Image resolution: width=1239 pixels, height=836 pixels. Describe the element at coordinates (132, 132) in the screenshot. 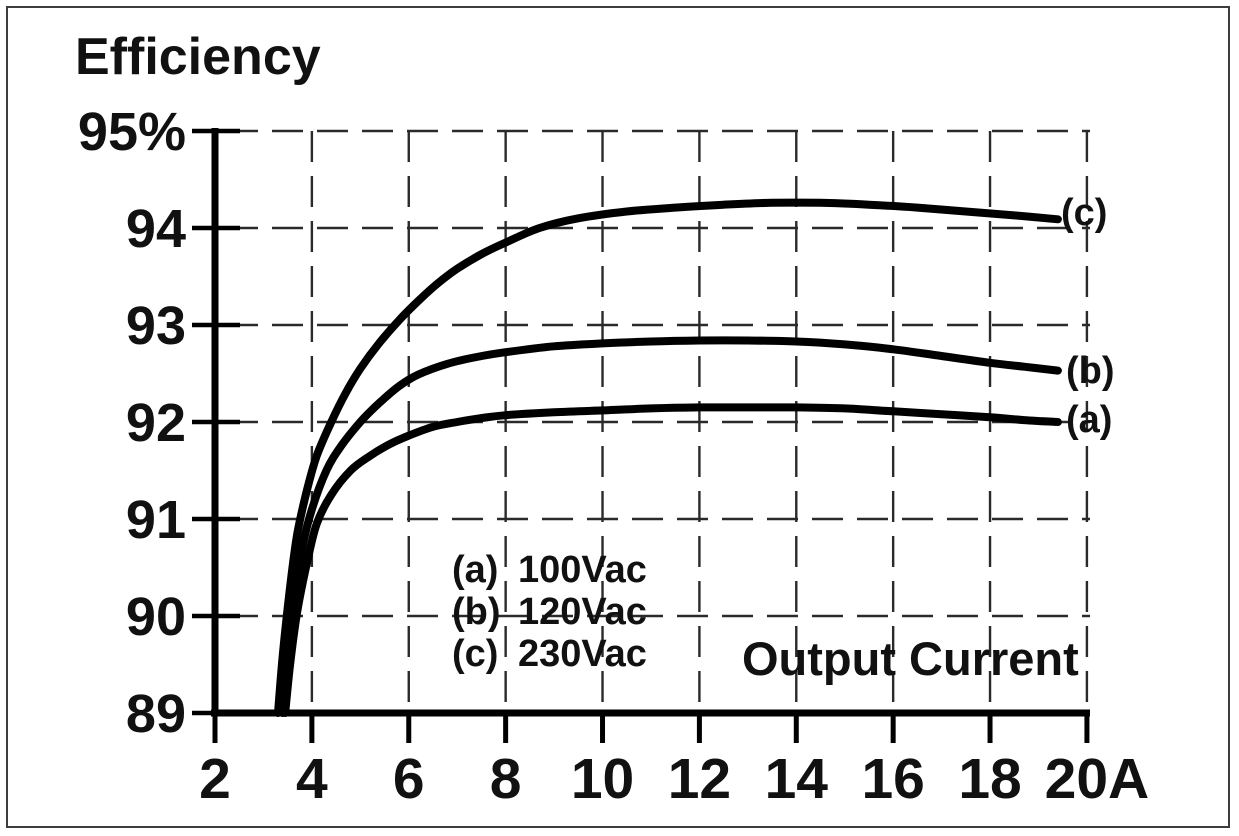

I see `y-tick-label: 95%` at that location.